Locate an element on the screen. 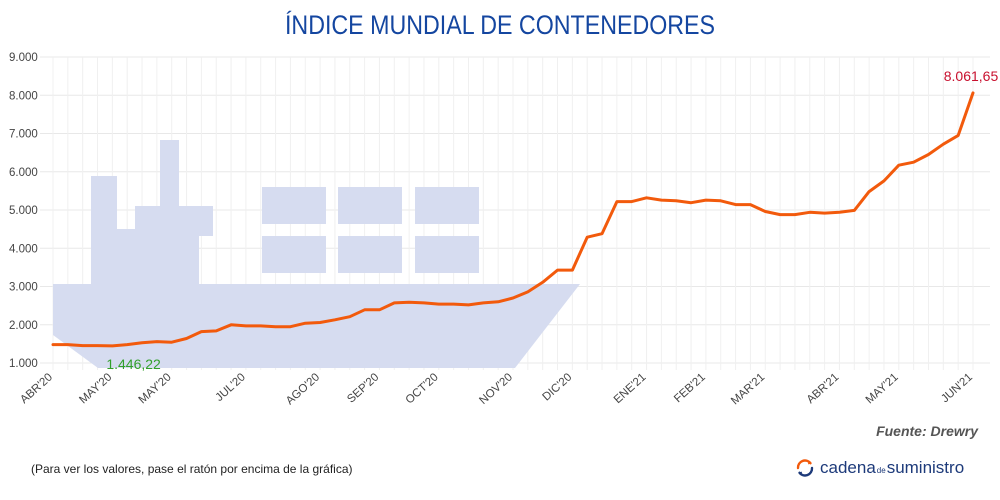 This screenshot has width=1000, height=500. chart-title: ÍNDICE MUNDIAL DE CONTENEDORES is located at coordinates (500, 25).